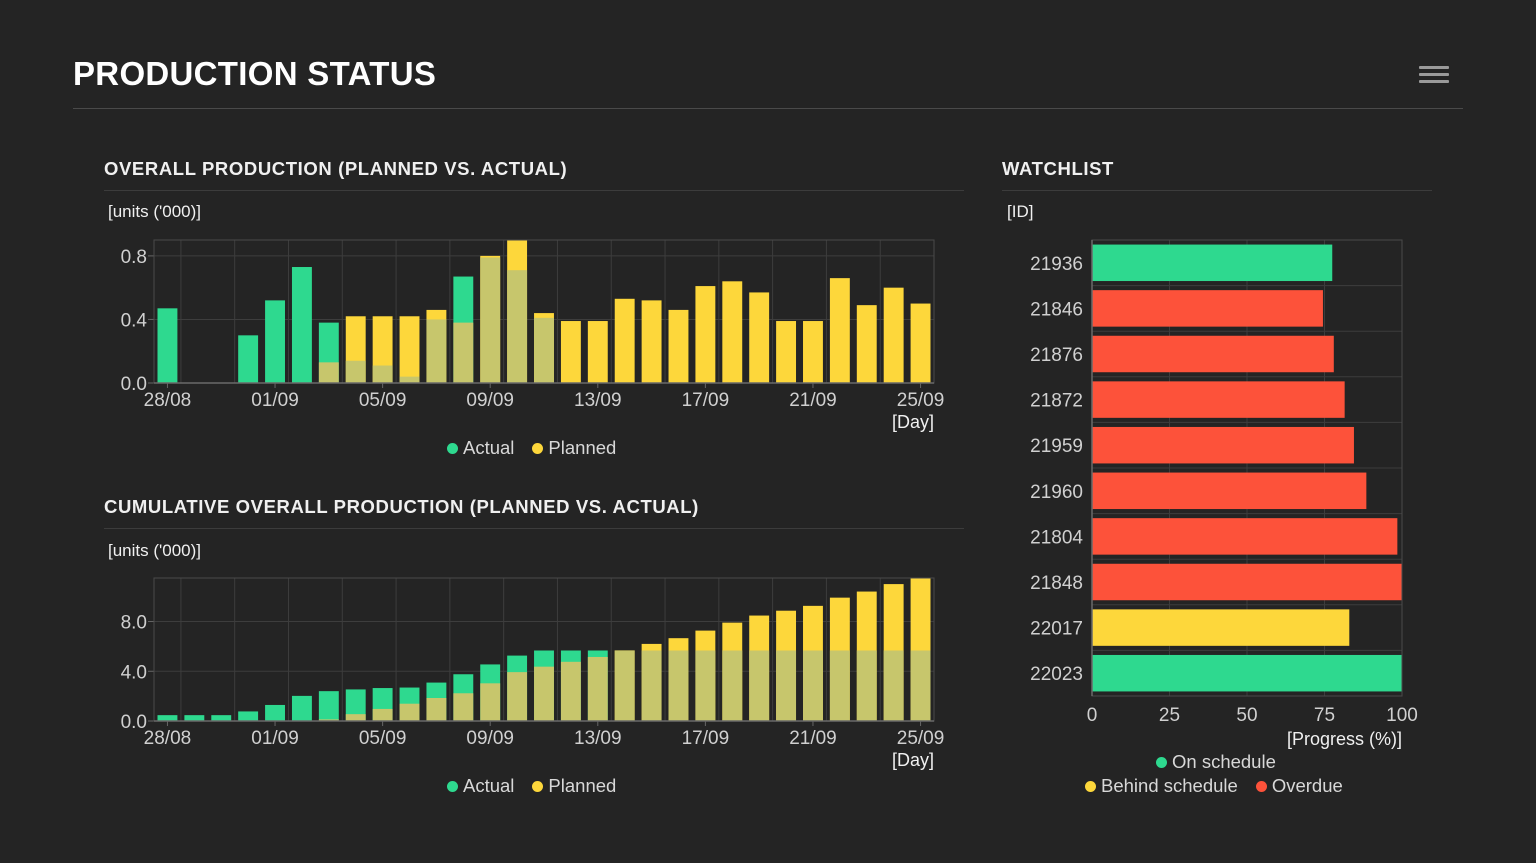 The width and height of the screenshot is (1536, 863). I want to click on x-tick-label: 25, so click(1169, 715).